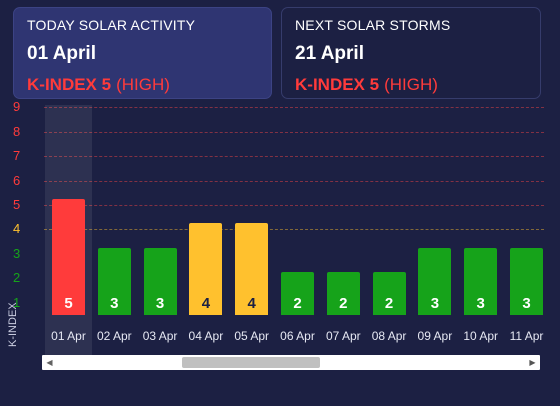 The image size is (560, 406). What do you see at coordinates (17, 302) in the screenshot?
I see `y-tick-label: 1` at bounding box center [17, 302].